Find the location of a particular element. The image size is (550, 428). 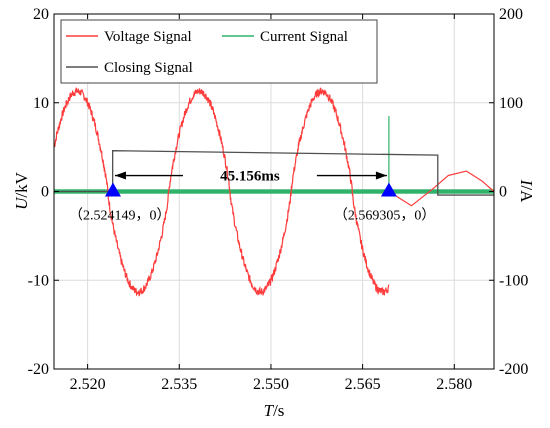

legend-box is located at coordinates (219, 51).